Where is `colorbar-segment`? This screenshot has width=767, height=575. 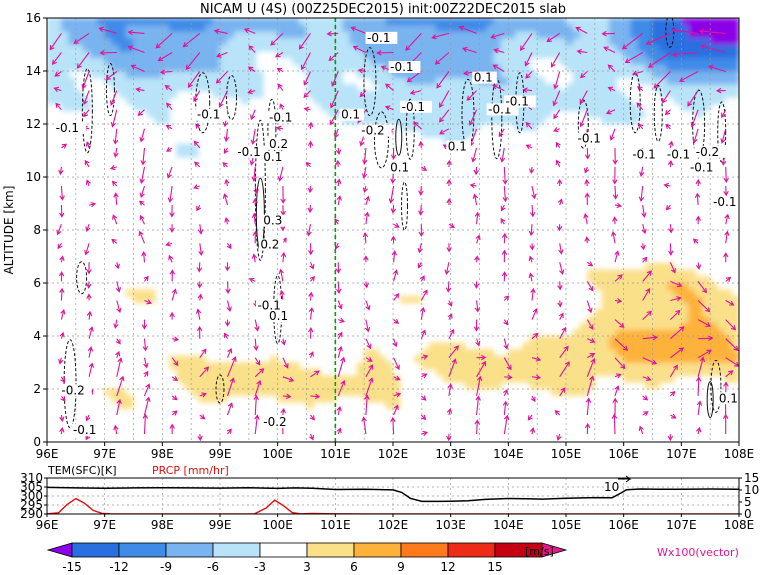
colorbar-segment is located at coordinates (142, 550).